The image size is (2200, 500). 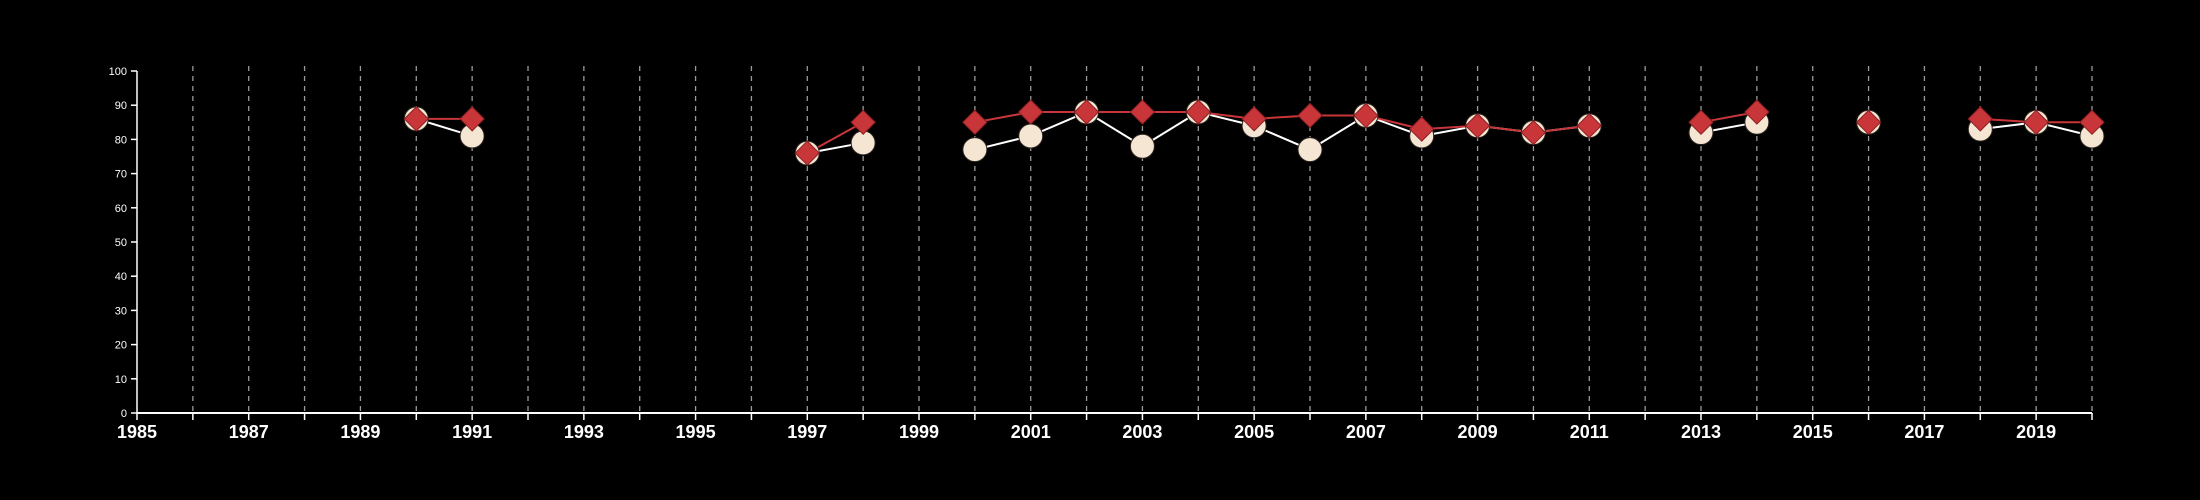 I want to click on x-tick-label: 2017, so click(x=1924, y=432).